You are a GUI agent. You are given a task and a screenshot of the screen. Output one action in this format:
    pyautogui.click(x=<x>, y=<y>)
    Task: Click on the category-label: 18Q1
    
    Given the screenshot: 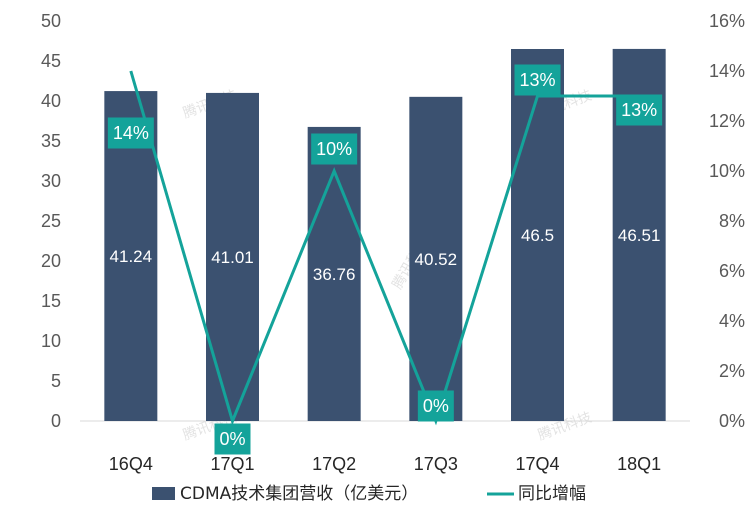 What is the action you would take?
    pyautogui.click(x=639, y=464)
    